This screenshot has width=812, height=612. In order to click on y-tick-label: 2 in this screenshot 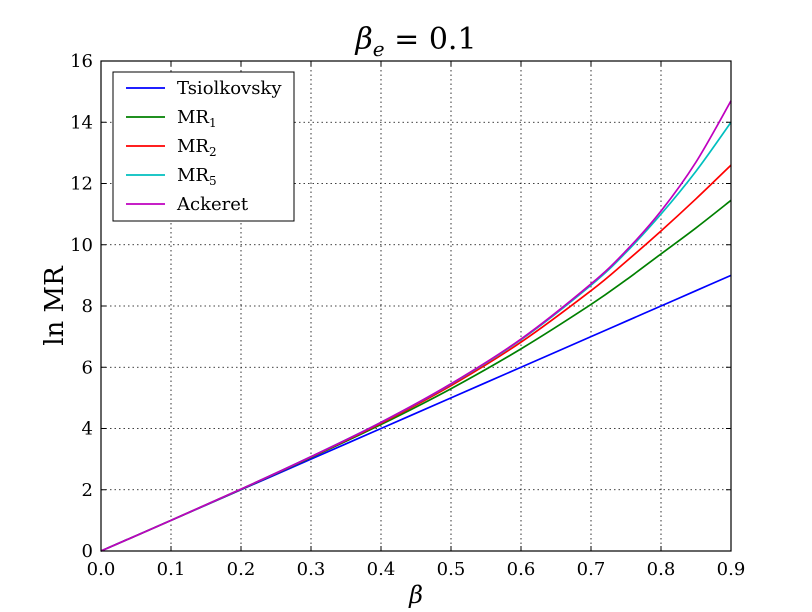, I will do `click(87, 490)`.